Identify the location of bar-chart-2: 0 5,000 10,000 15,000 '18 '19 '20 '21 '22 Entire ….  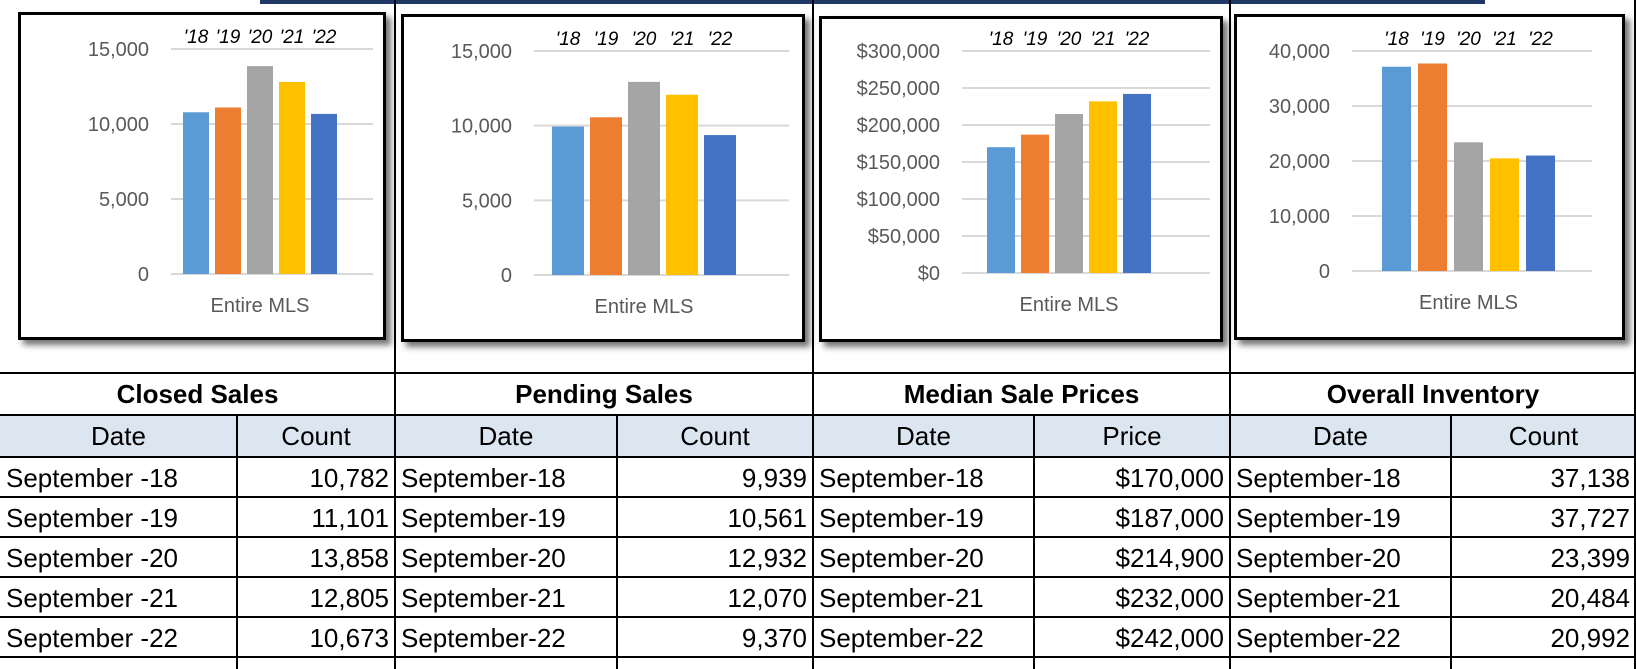
(620, 173).